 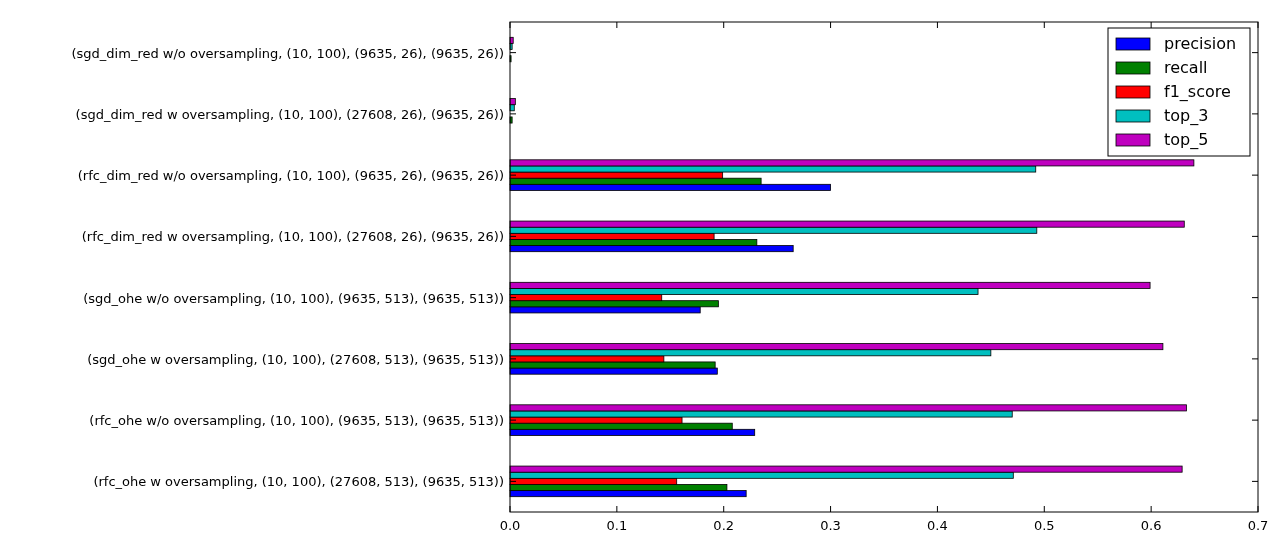 I want to click on y-tick-label: (rfc_dim_red w/o oversampling, (10, 100), (9635, 26), (9635, 26)), so click(x=290, y=176).